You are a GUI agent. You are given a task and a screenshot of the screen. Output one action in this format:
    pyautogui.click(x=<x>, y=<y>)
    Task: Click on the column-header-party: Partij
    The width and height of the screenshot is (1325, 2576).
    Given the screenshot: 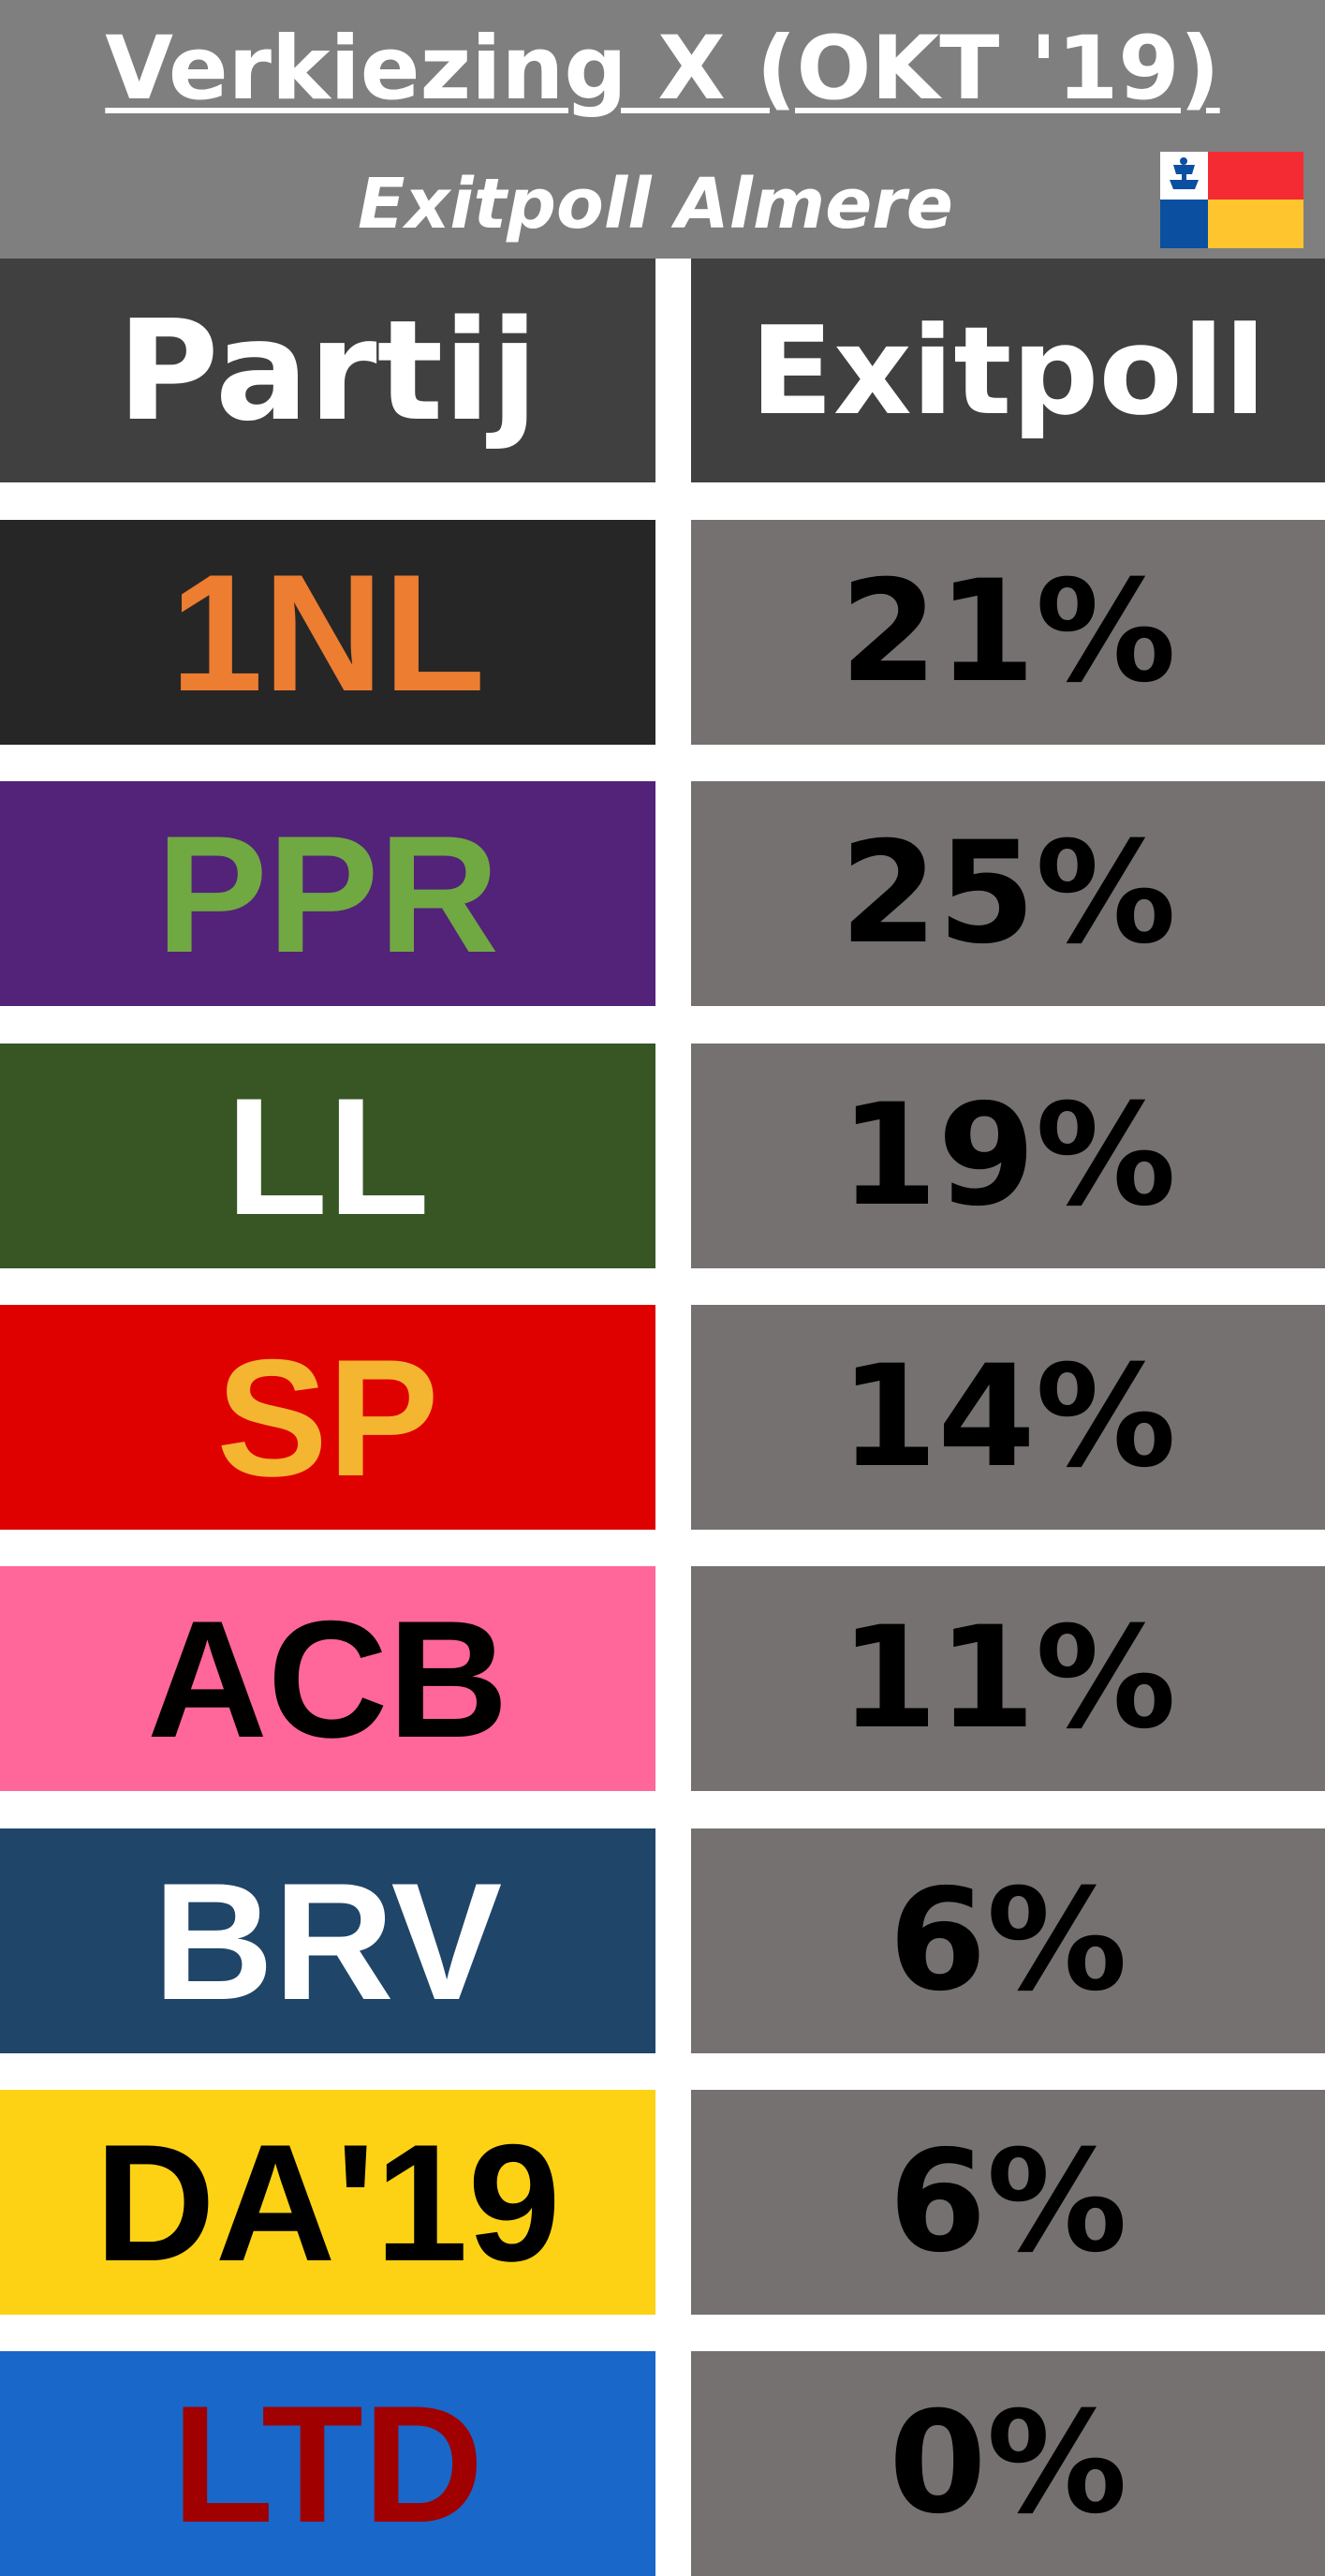 What is the action you would take?
    pyautogui.click(x=327, y=370)
    